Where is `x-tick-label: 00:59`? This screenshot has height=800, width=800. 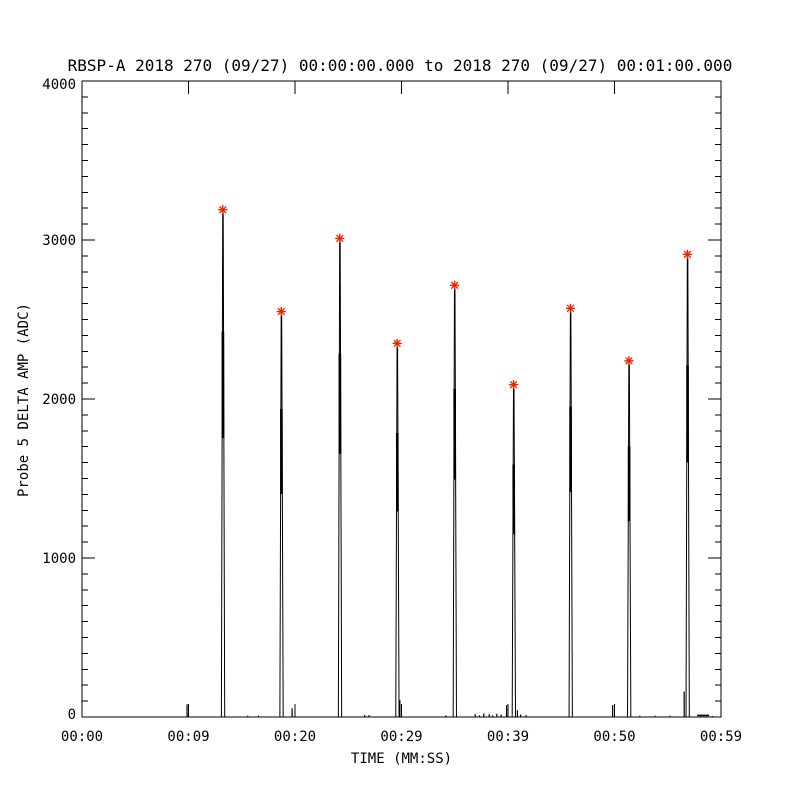
x-tick-label: 00:59 is located at coordinates (721, 737).